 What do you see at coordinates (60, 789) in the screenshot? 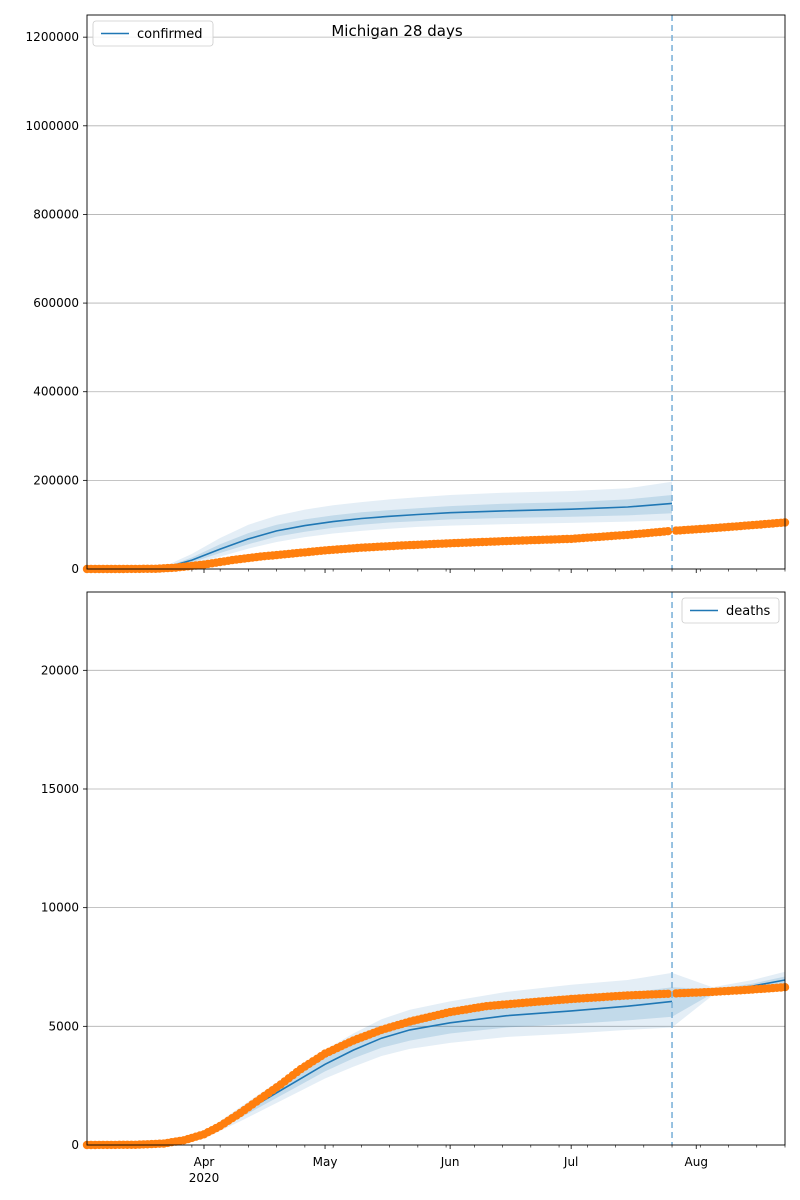
I see `ytick-label: 15000` at bounding box center [60, 789].